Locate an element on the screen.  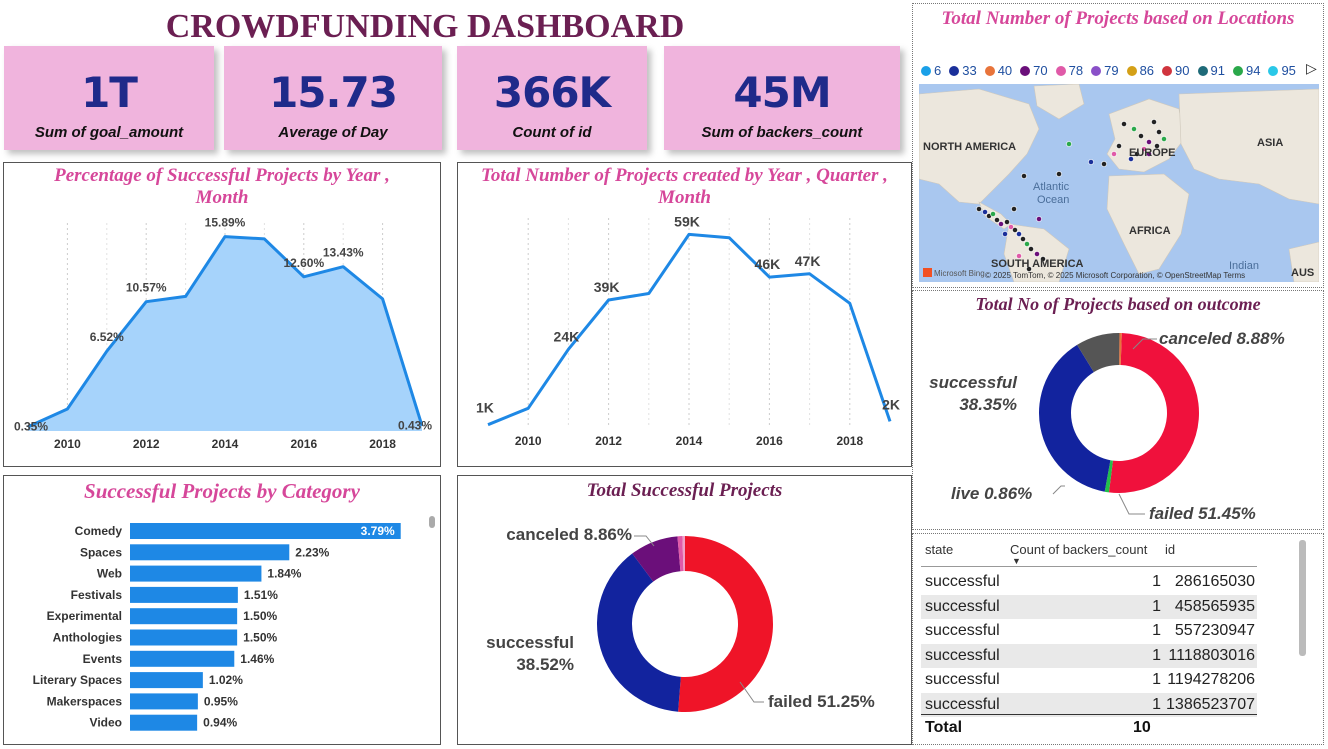
kpi-card-count: 366K Count of id is located at coordinates (552, 98).